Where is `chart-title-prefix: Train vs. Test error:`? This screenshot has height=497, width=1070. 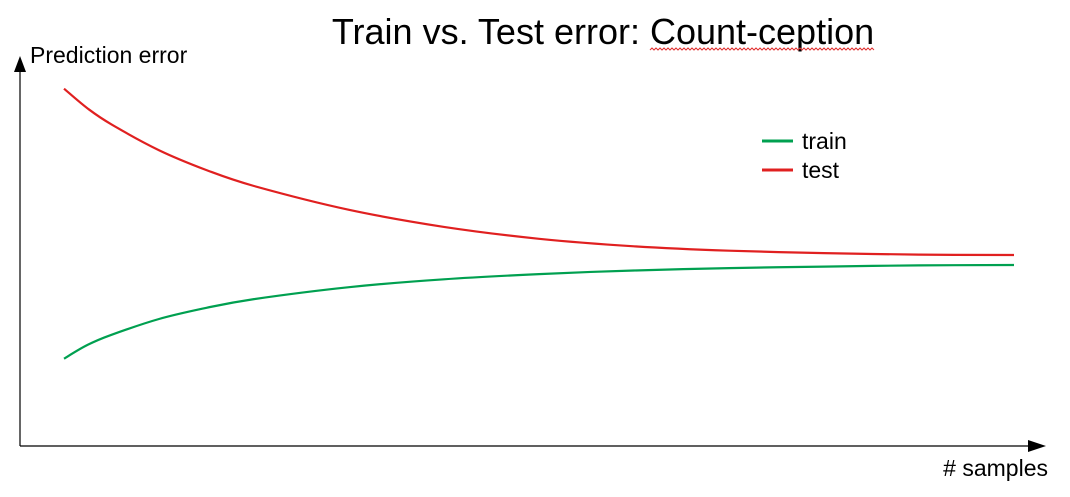 chart-title-prefix: Train vs. Test error: is located at coordinates (491, 31).